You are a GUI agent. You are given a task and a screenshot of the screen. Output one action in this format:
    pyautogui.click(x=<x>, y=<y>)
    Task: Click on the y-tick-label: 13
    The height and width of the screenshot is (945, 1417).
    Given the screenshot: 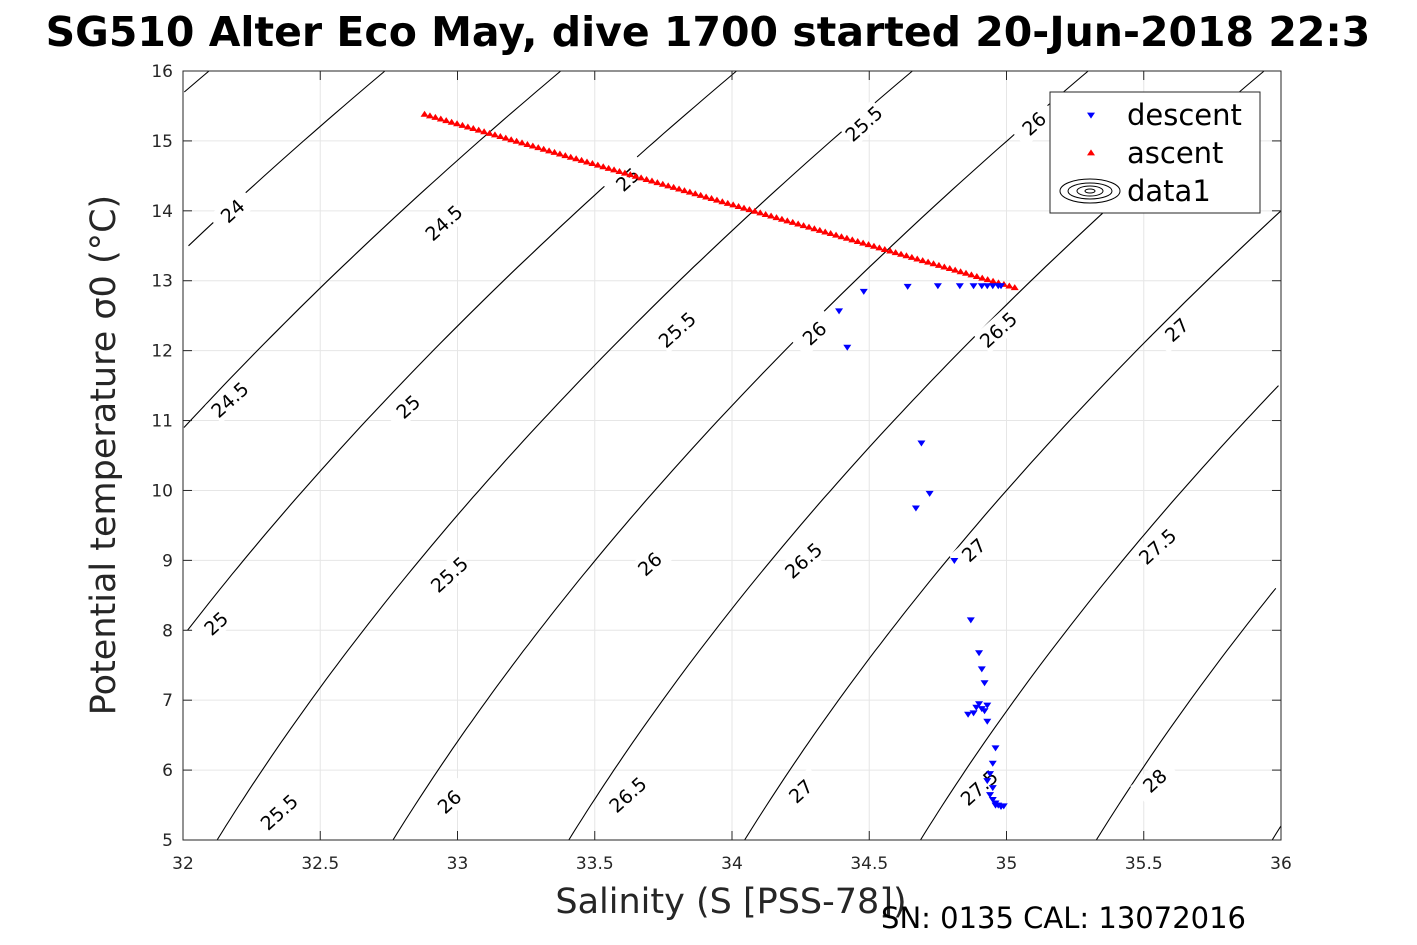 What is the action you would take?
    pyautogui.click(x=162, y=282)
    